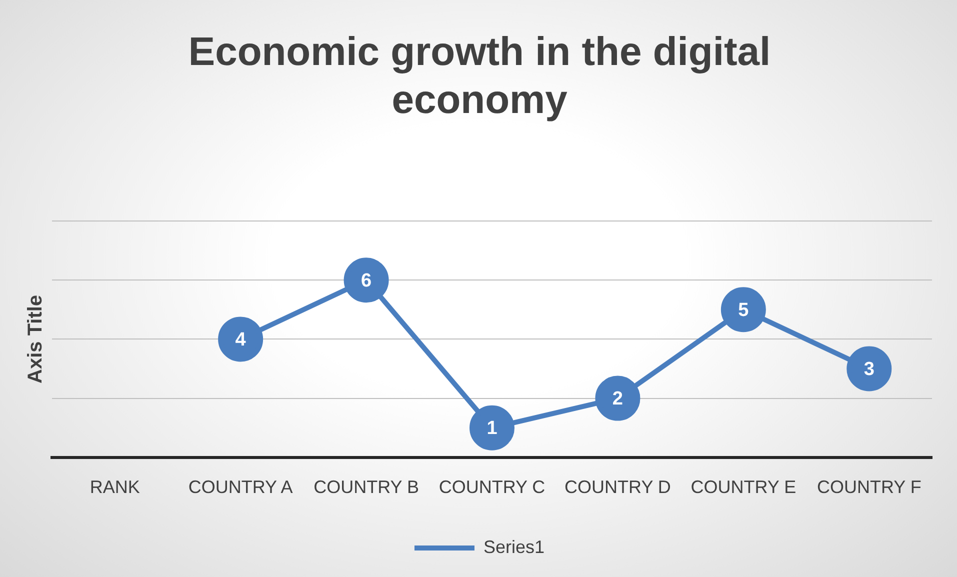  Describe the element at coordinates (492, 487) in the screenshot. I see `x-tick-label: COUNTRY C` at that location.